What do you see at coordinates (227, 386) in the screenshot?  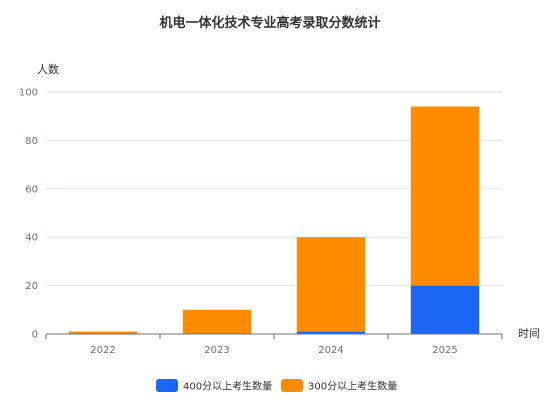 I see `legend-label: 400分以上考生数量` at bounding box center [227, 386].